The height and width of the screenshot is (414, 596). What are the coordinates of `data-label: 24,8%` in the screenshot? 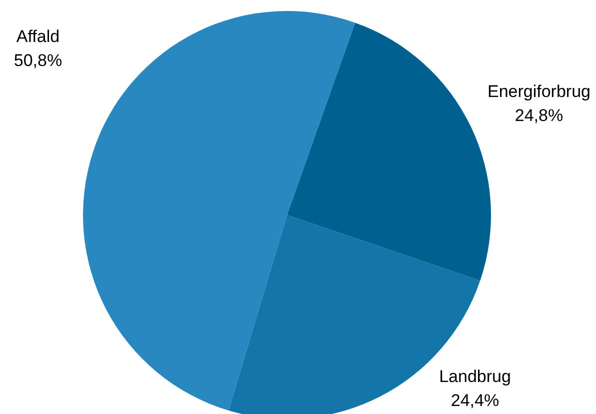 It's located at (539, 115).